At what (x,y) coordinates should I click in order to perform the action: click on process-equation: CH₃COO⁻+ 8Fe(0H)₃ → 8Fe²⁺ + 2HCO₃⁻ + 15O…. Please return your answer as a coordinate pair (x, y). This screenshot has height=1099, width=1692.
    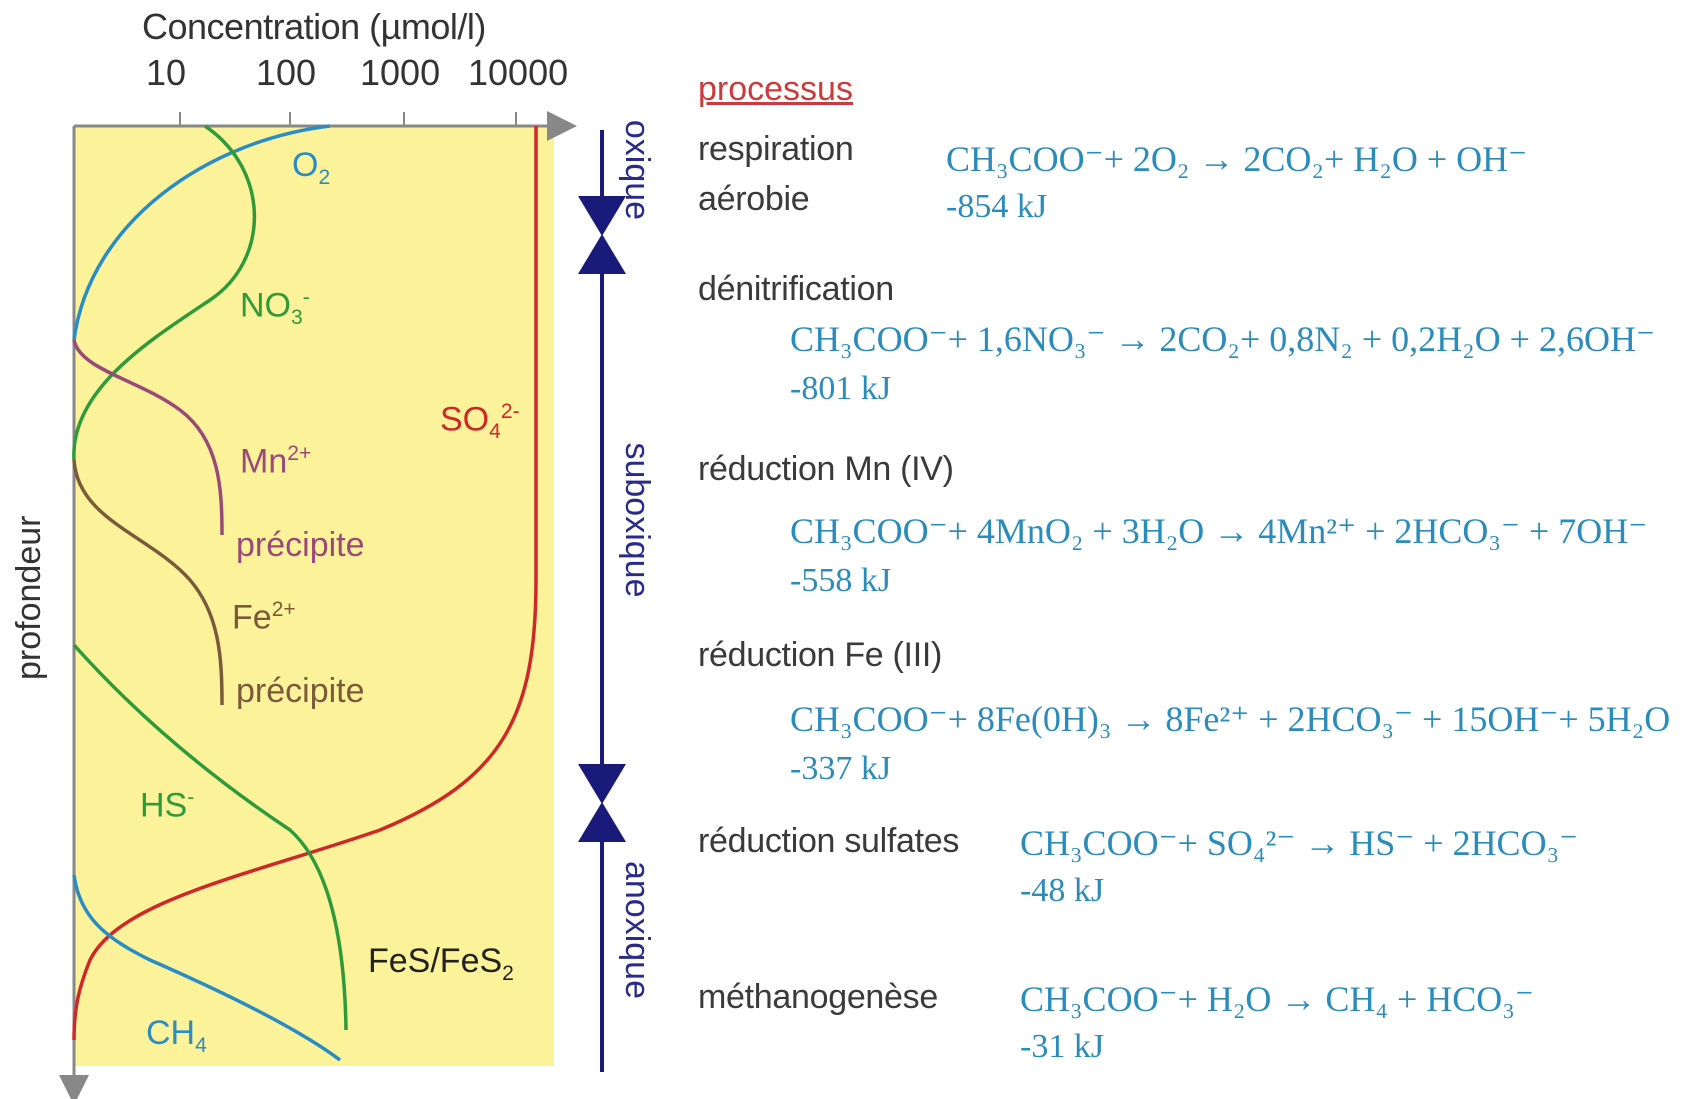
    Looking at the image, I should click on (1230, 719).